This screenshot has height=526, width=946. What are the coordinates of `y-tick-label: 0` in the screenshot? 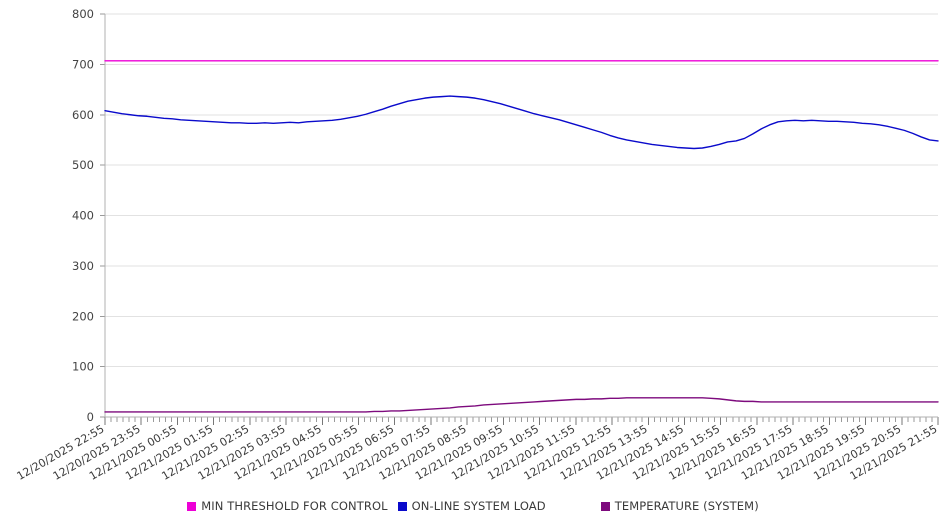 It's located at (90, 417).